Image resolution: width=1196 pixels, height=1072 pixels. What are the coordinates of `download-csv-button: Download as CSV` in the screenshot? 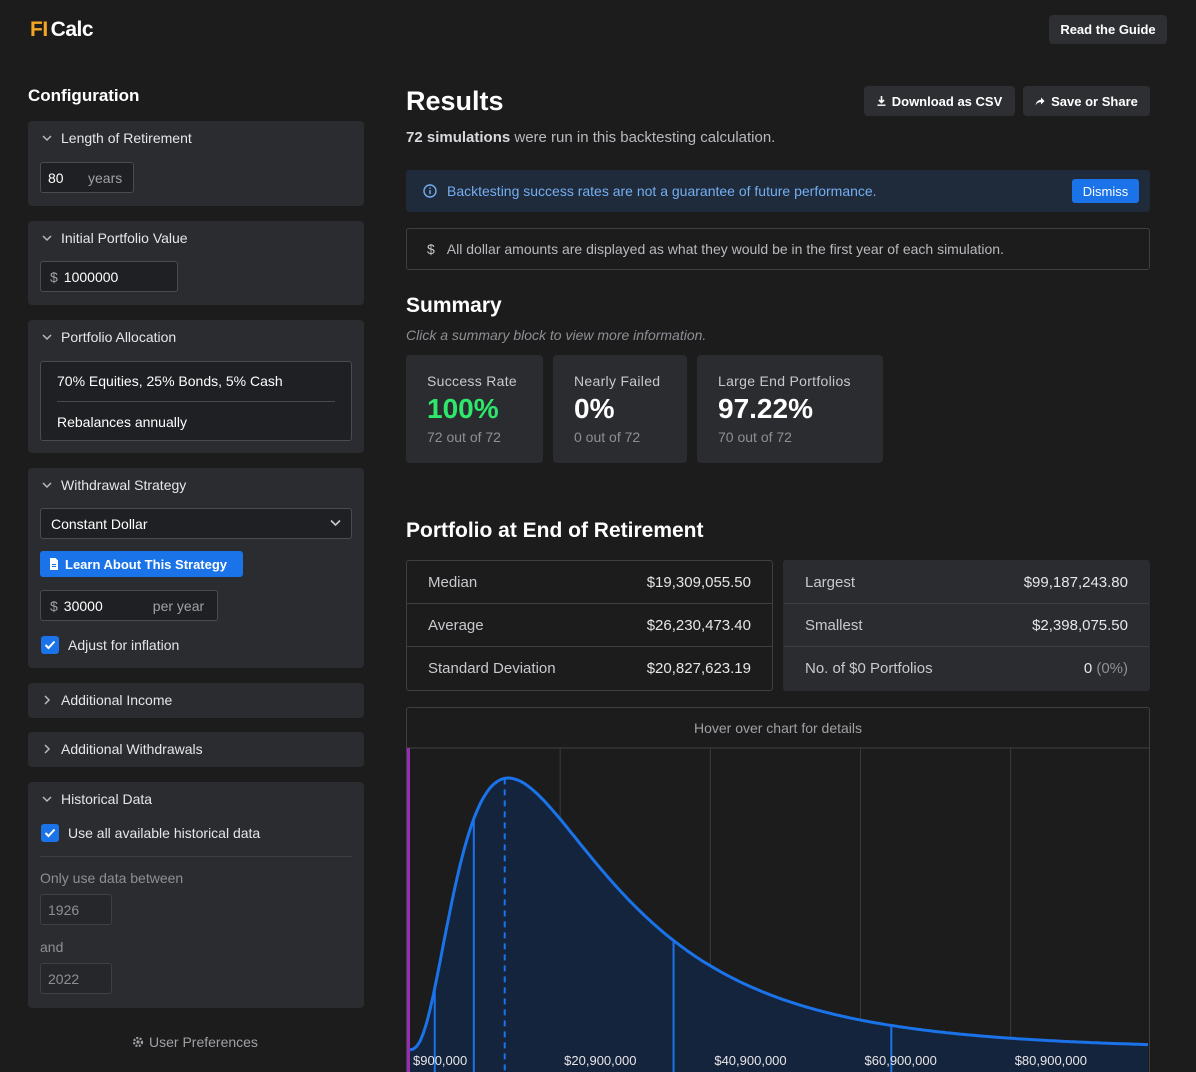 It's located at (939, 101).